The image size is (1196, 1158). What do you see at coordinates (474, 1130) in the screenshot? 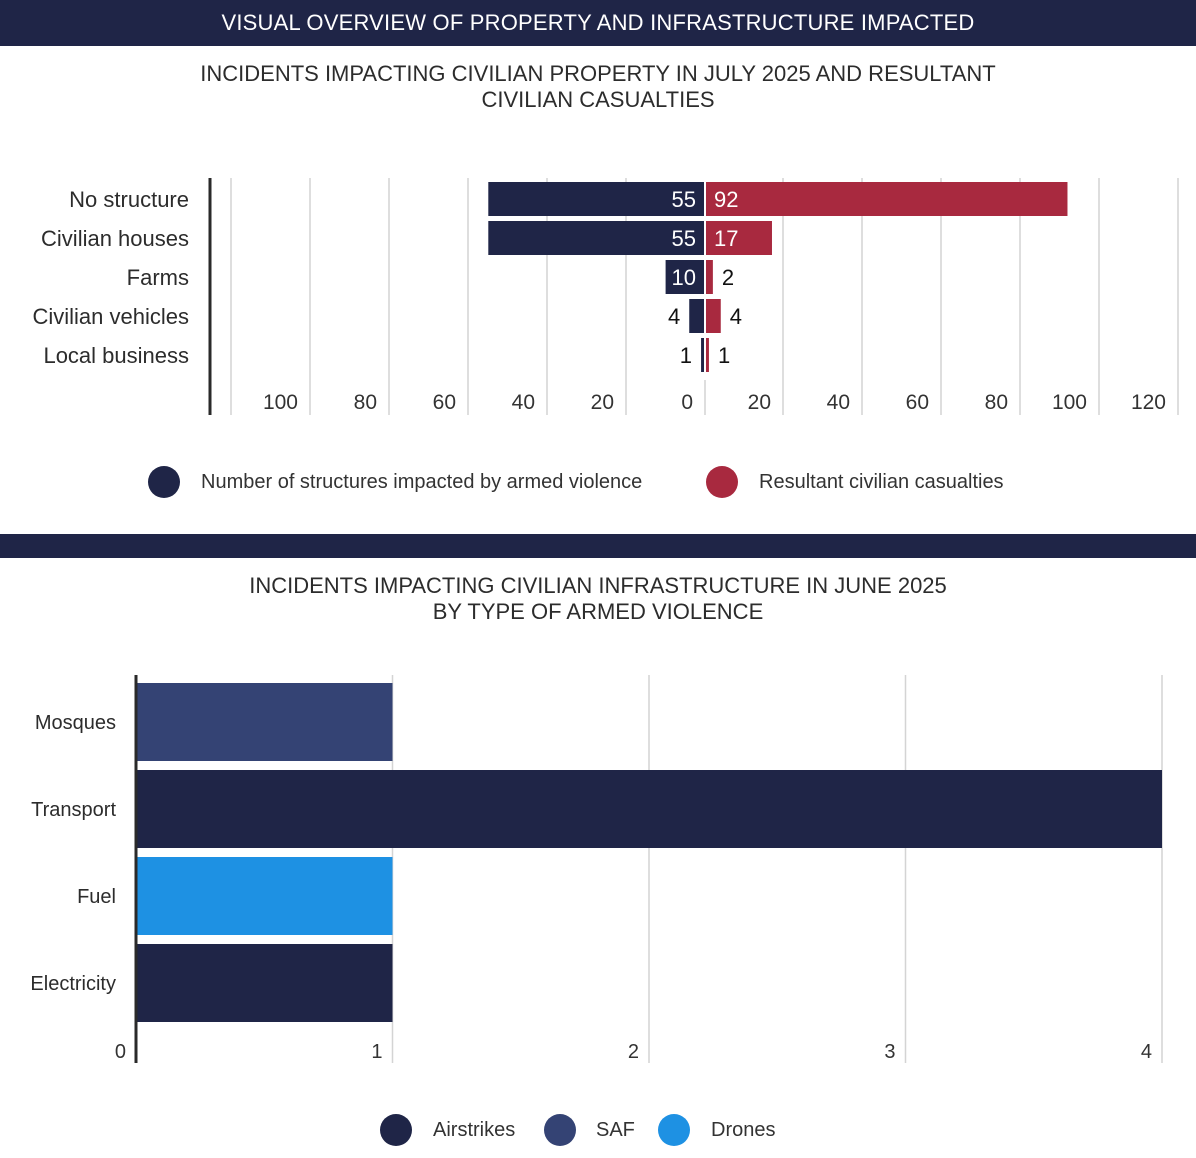
I see `chart2-legend-label: Airstrikes` at bounding box center [474, 1130].